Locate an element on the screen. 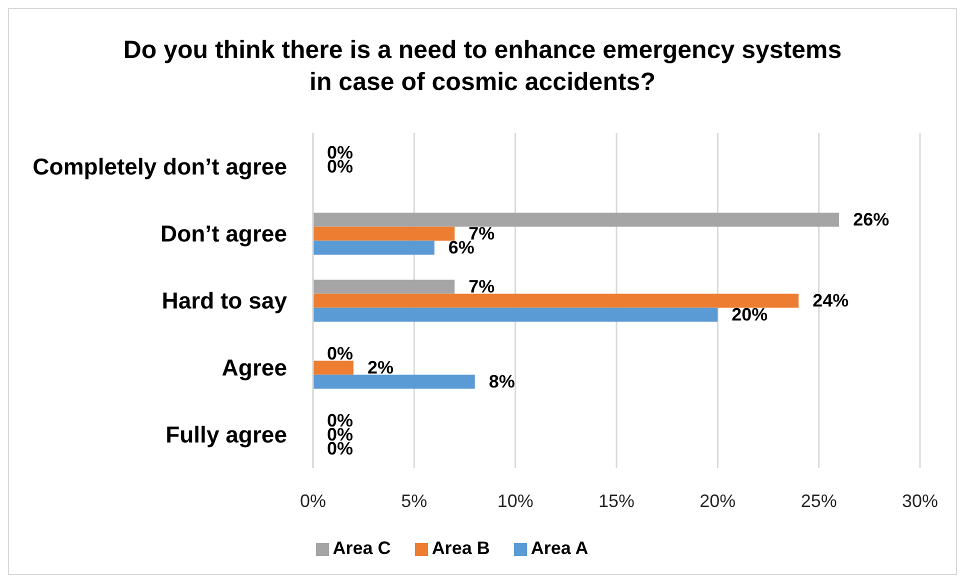 This screenshot has height=583, width=965. y-tick-label: Completely don’t agree is located at coordinates (159, 167).